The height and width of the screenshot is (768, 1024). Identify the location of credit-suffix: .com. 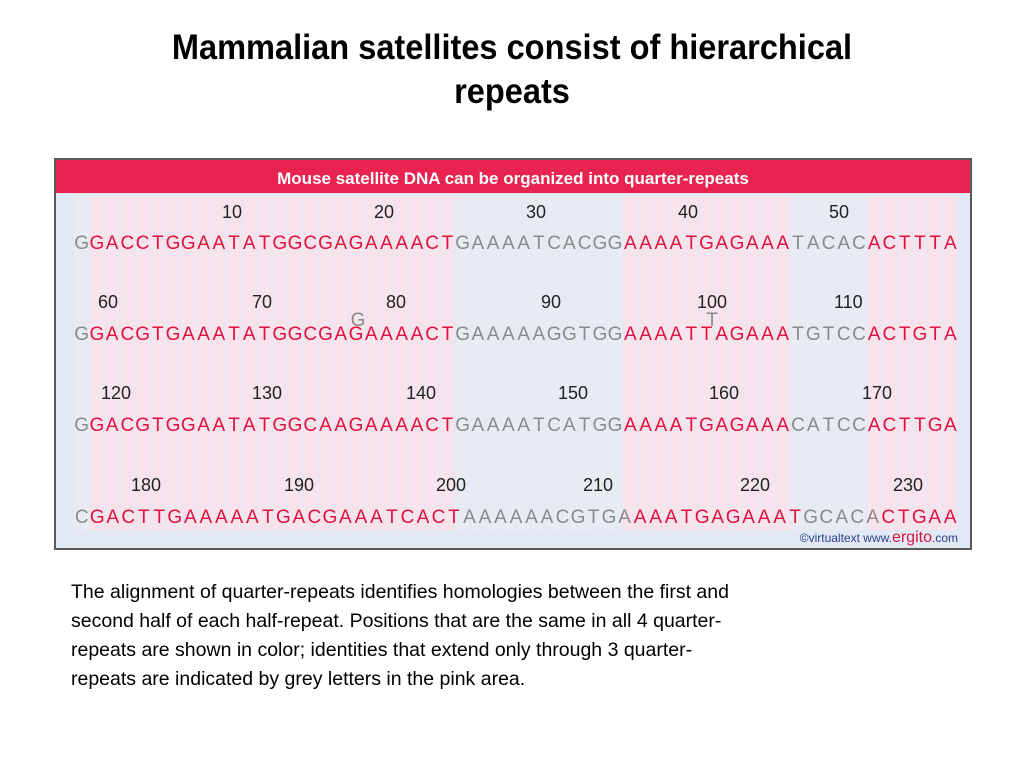
(945, 538).